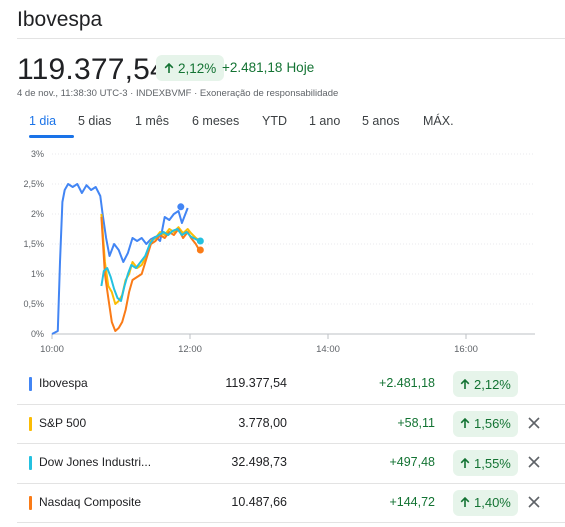 This screenshot has width=565, height=527. What do you see at coordinates (37, 274) in the screenshot?
I see `y-tick-label: 1%` at bounding box center [37, 274].